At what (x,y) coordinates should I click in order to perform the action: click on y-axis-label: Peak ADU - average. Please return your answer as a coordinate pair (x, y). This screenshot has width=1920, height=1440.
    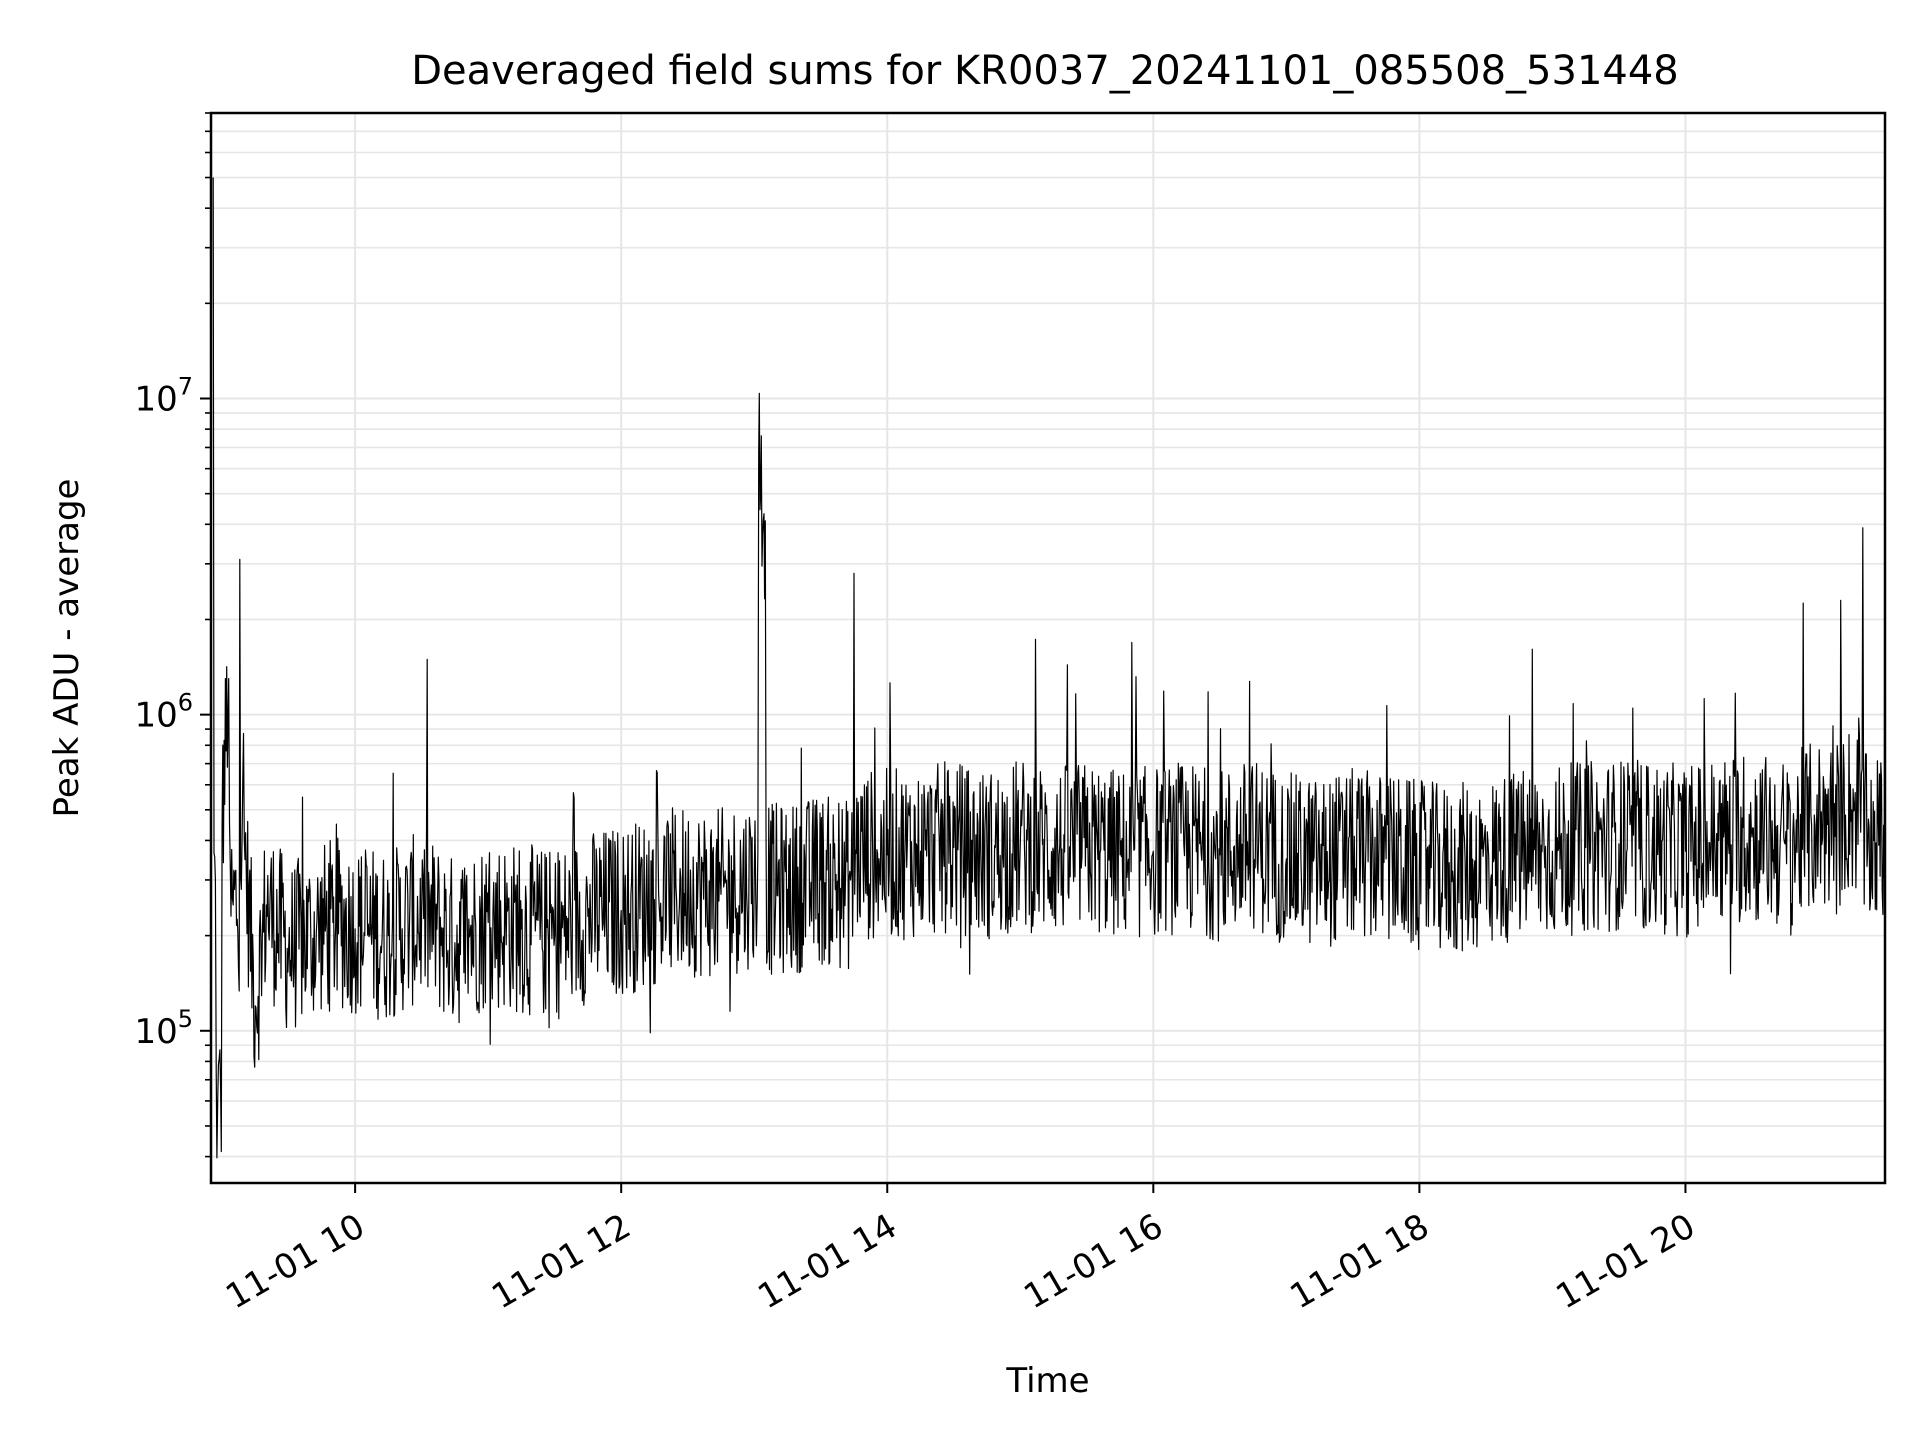
    Looking at the image, I should click on (67, 648).